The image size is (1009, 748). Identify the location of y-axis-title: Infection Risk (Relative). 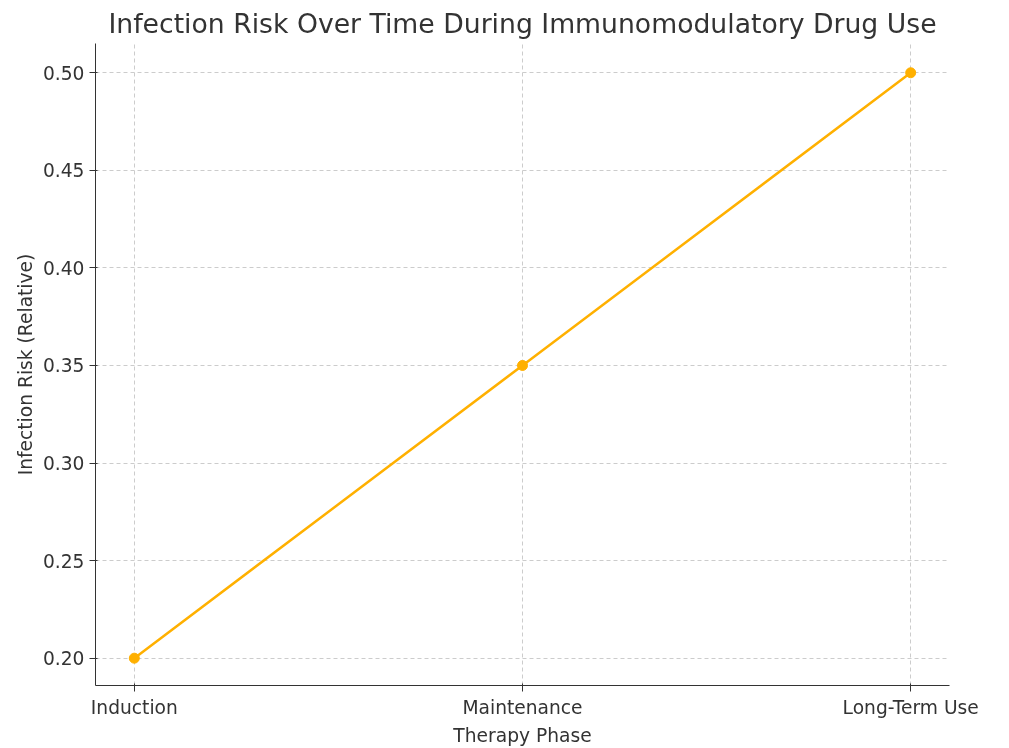
(25, 364).